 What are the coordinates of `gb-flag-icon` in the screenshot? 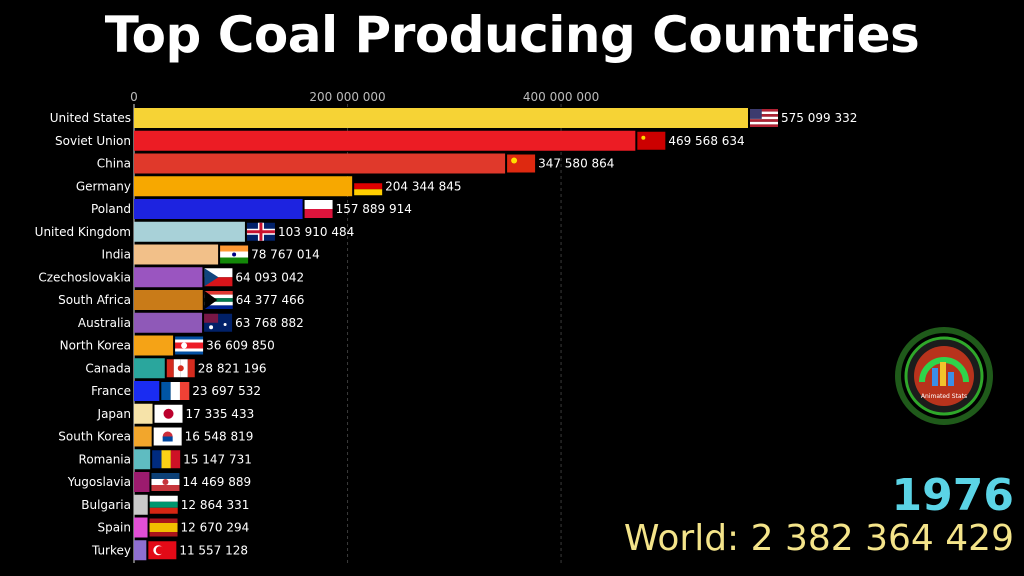 It's located at (260, 231).